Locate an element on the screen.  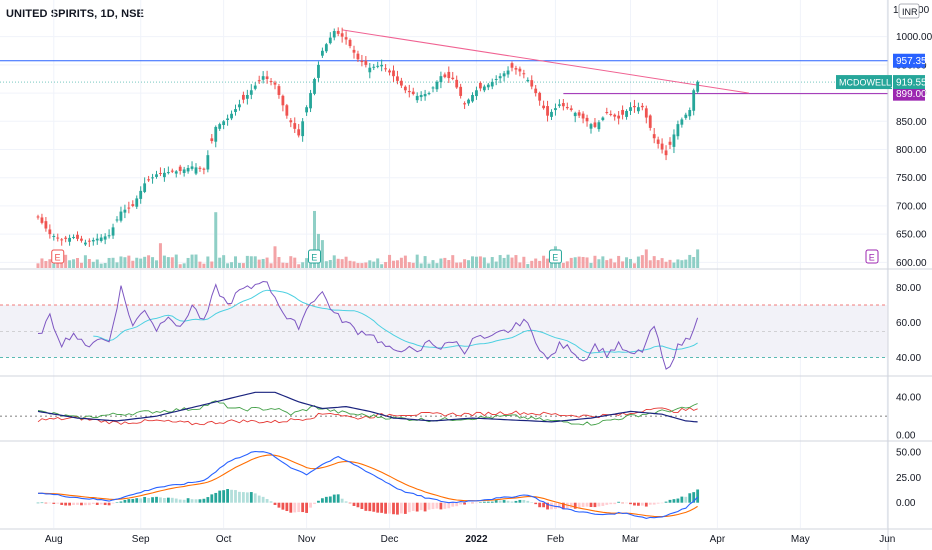
horizontal-lines is located at coordinates (444, 77).